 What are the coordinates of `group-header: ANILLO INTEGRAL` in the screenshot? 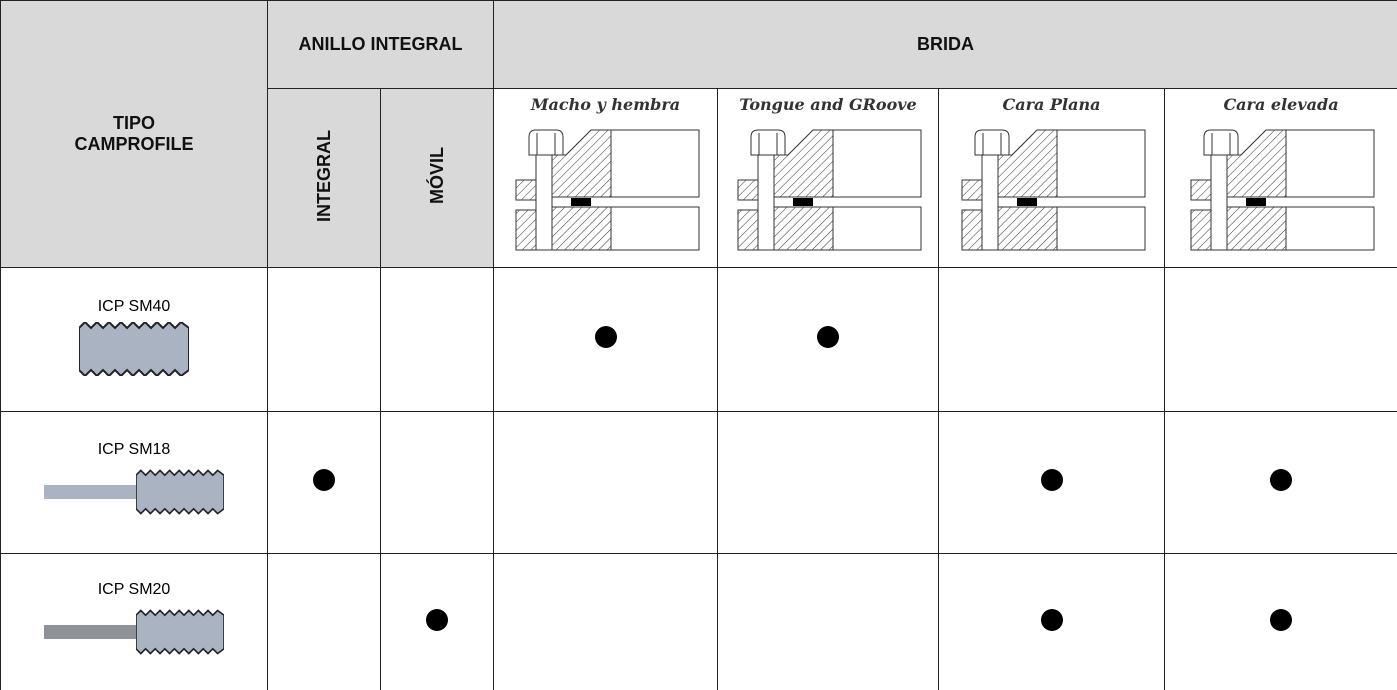 It's located at (380, 44).